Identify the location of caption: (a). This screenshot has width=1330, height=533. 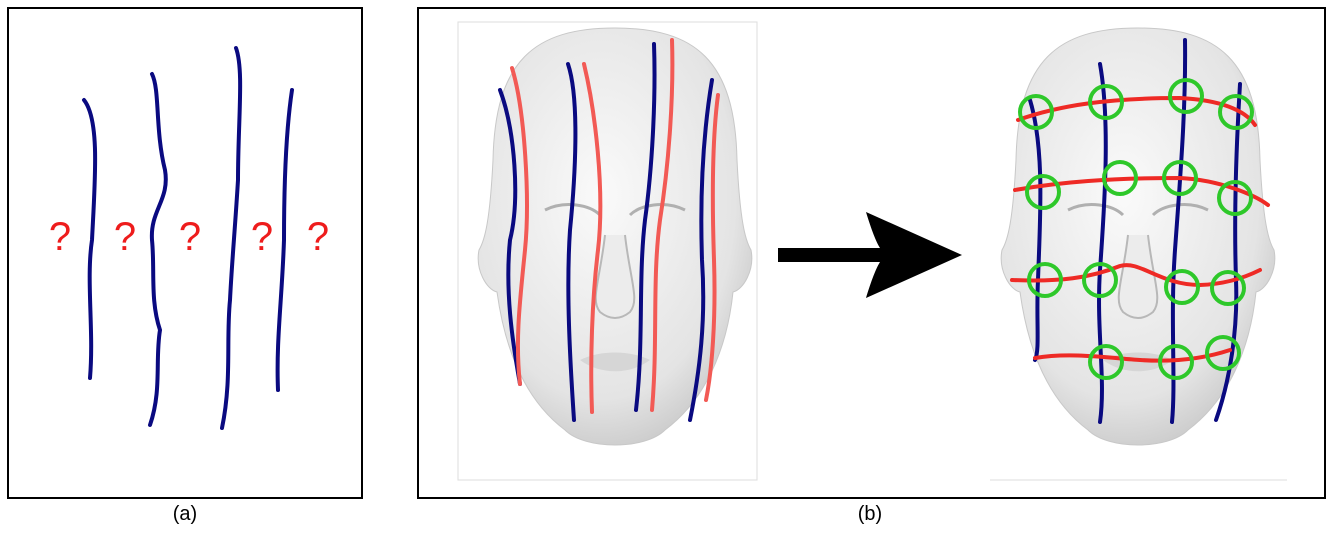
(185, 514).